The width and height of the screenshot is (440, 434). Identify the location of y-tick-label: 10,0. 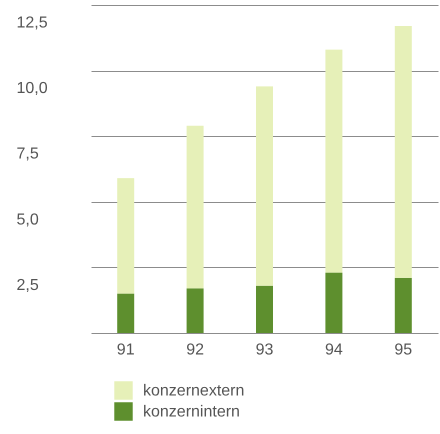
(32, 89).